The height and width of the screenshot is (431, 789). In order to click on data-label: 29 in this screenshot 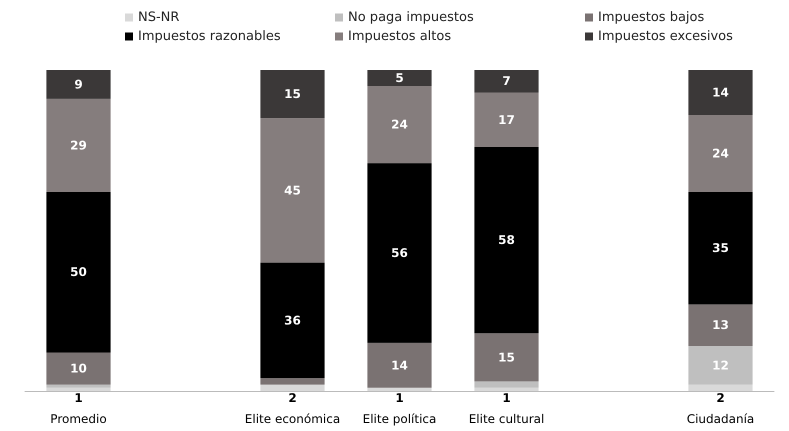, I will do `click(78, 145)`.